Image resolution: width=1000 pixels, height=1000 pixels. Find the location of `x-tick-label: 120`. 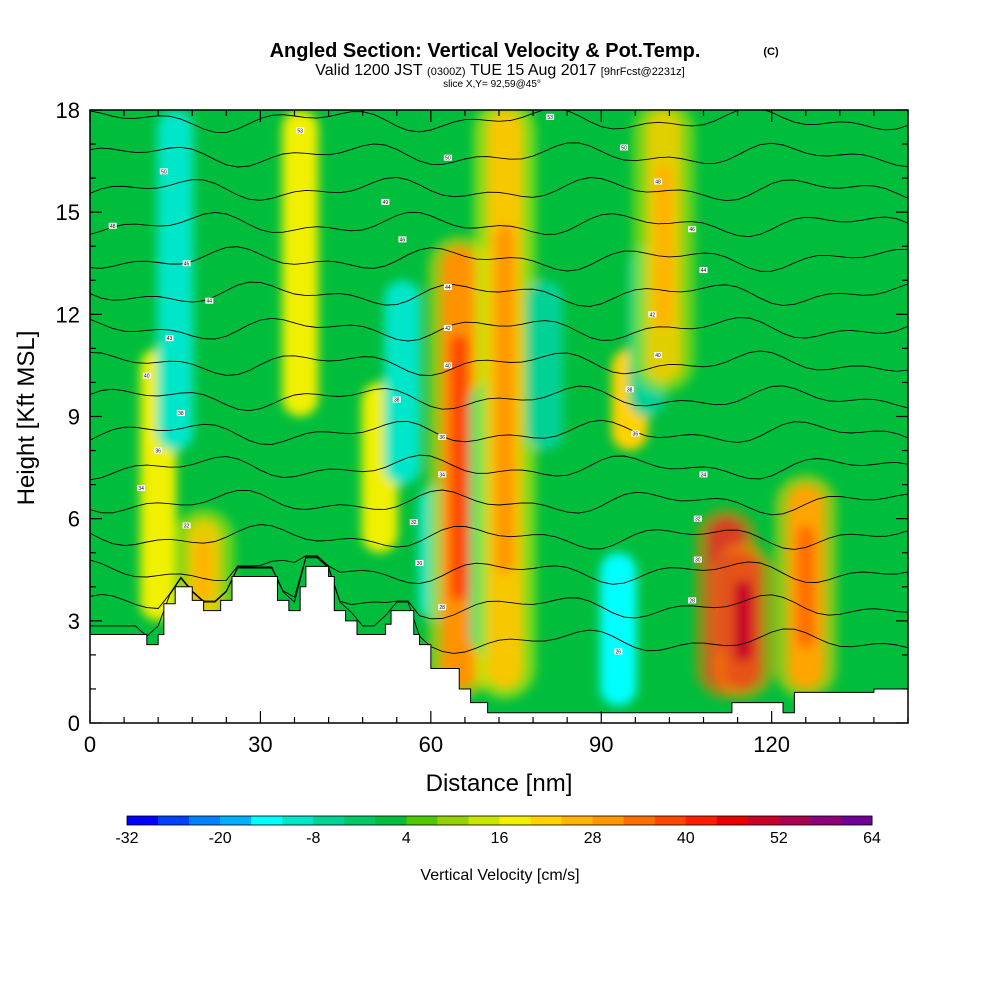

x-tick-label: 120 is located at coordinates (771, 744).